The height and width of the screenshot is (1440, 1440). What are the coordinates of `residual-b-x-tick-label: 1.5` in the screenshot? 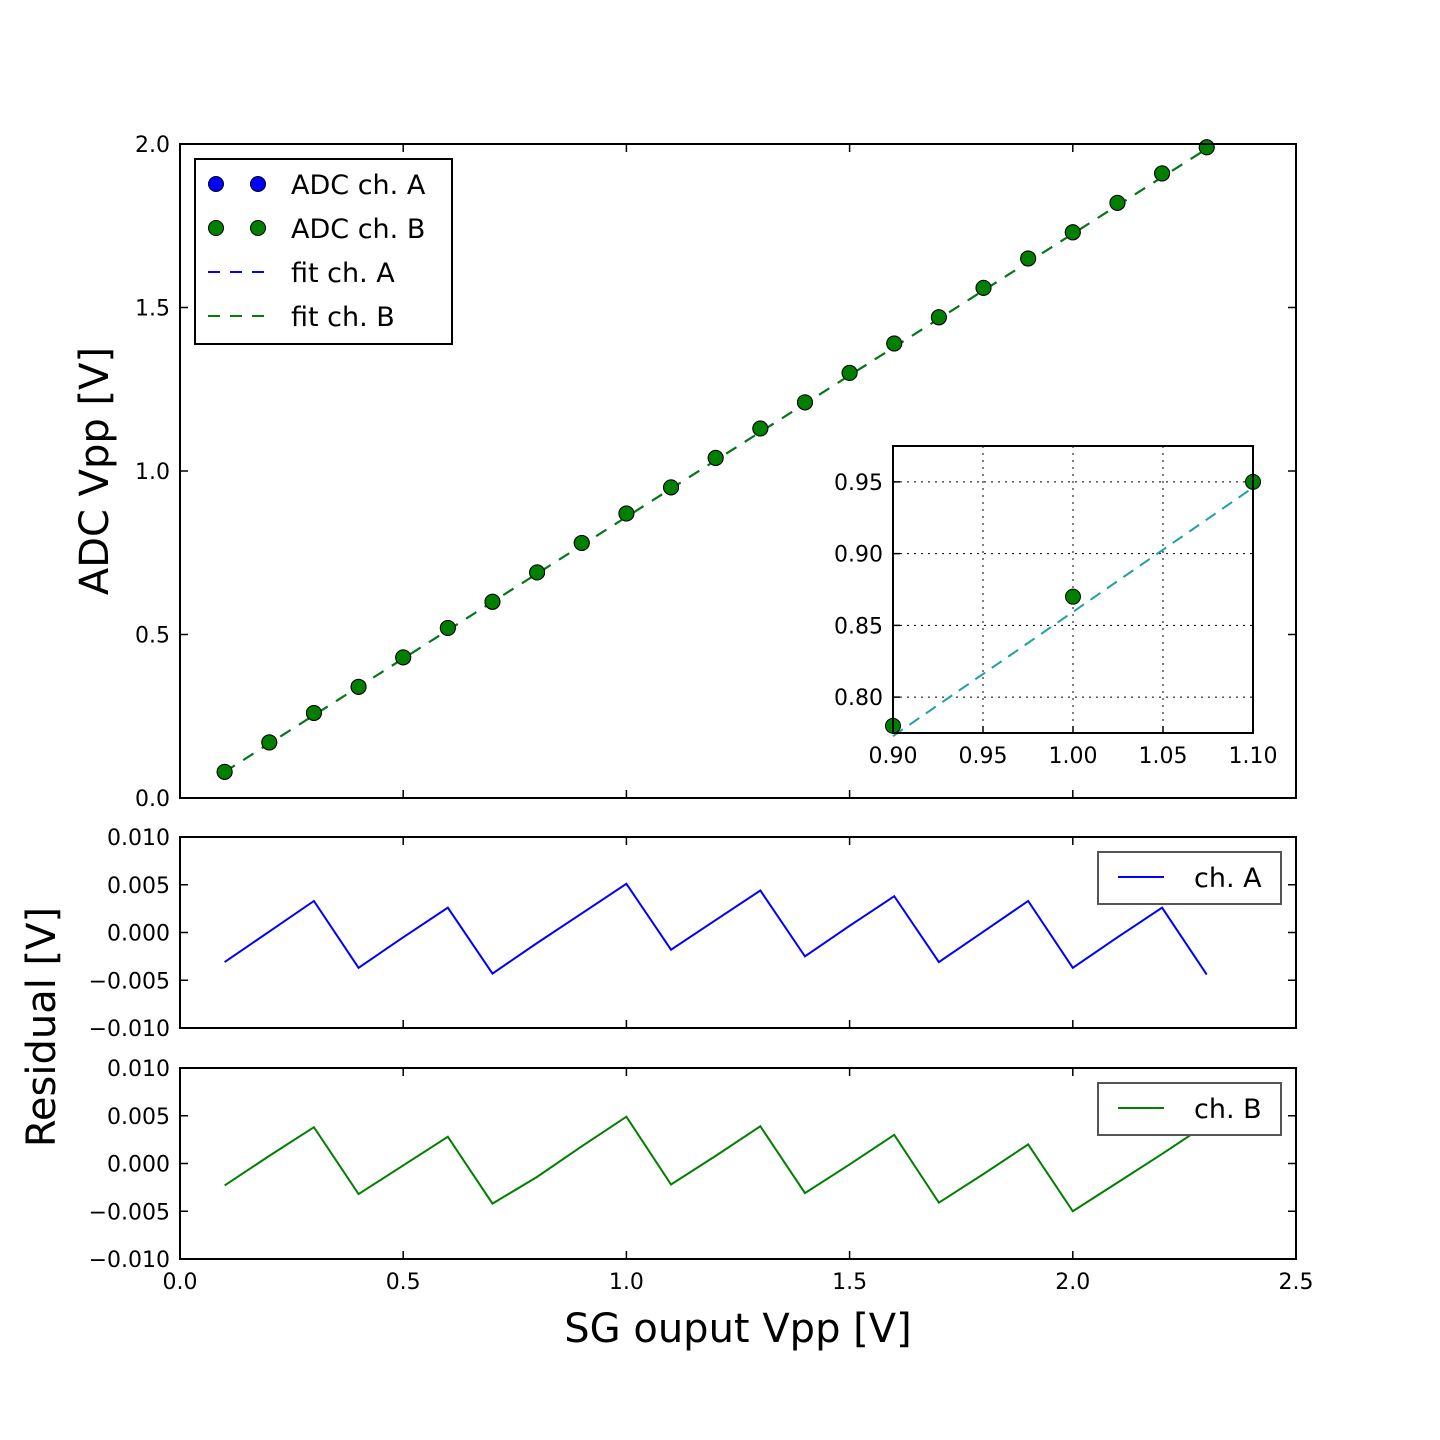 It's located at (849, 1282).